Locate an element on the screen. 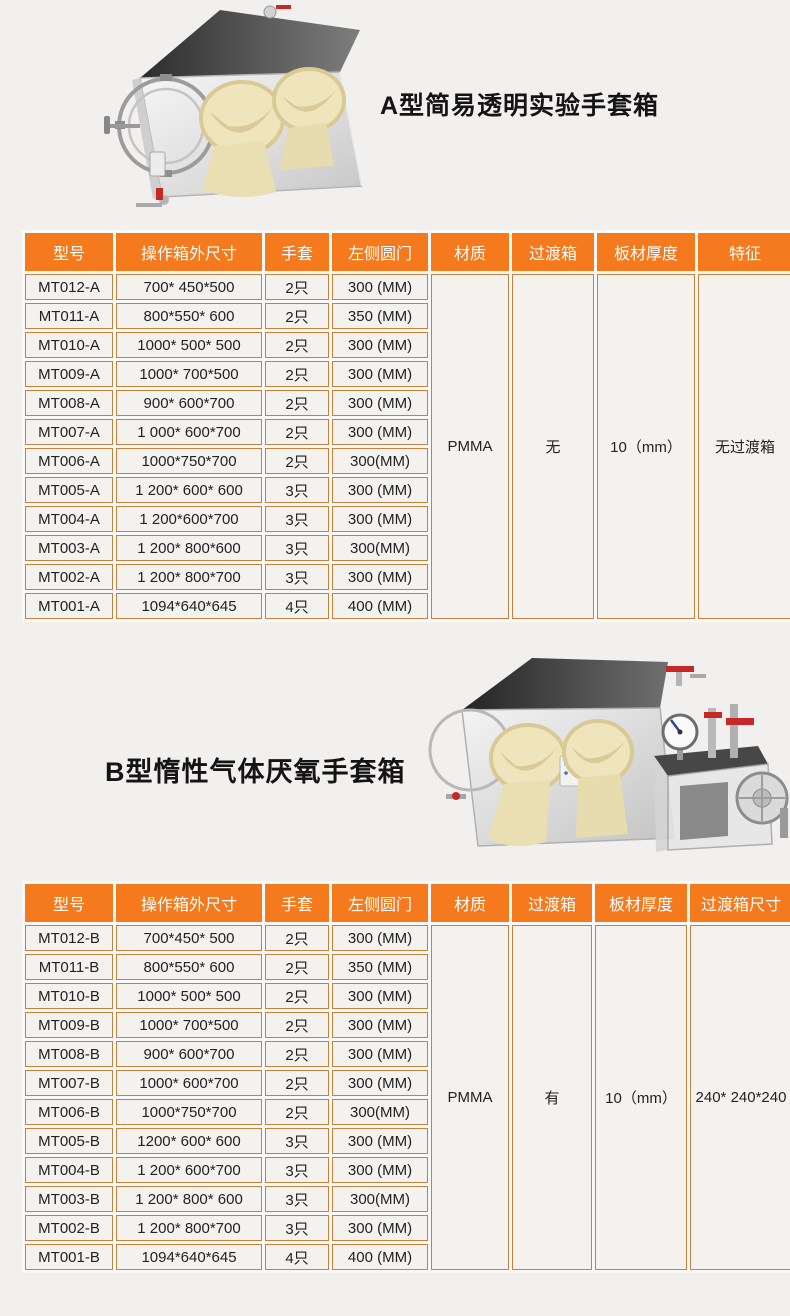 The height and width of the screenshot is (1316, 790). table-row: MT001-B 1094*640*645 4只 400 (MM) is located at coordinates (407, 1257).